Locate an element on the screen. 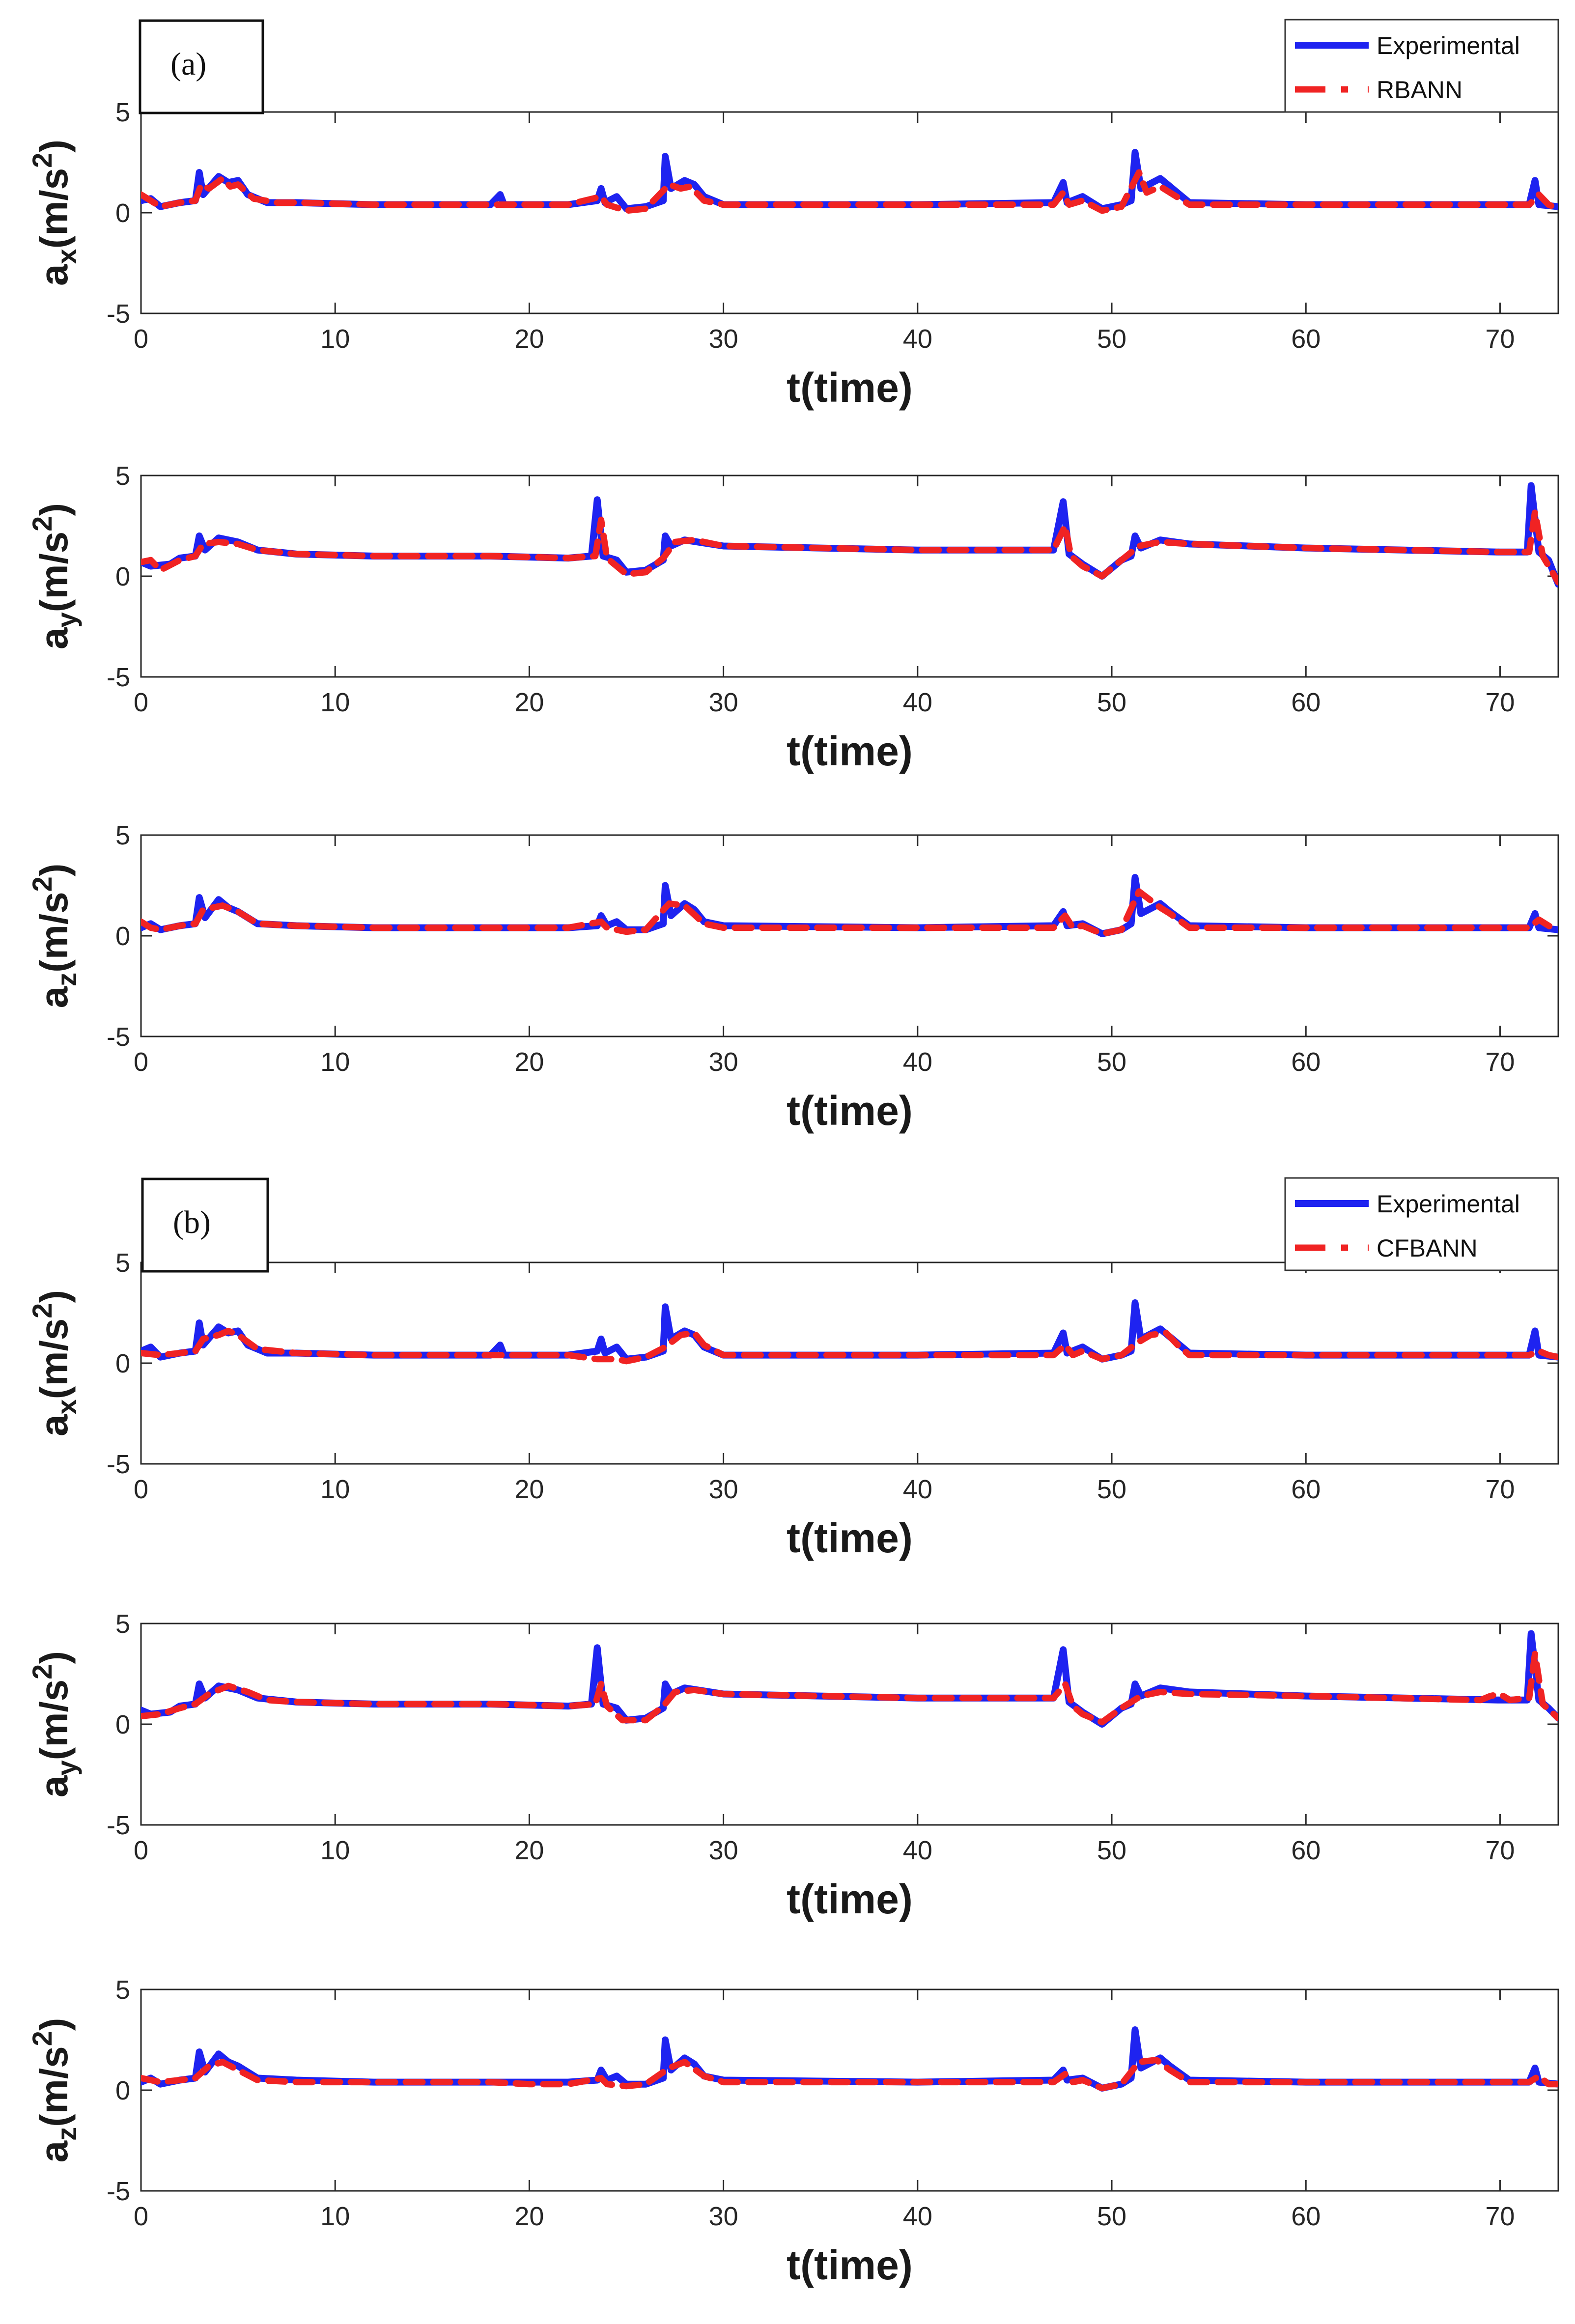 Image resolution: width=1575 pixels, height=2324 pixels. y-axis-label: ax(m/s2) is located at coordinates (54, 213).